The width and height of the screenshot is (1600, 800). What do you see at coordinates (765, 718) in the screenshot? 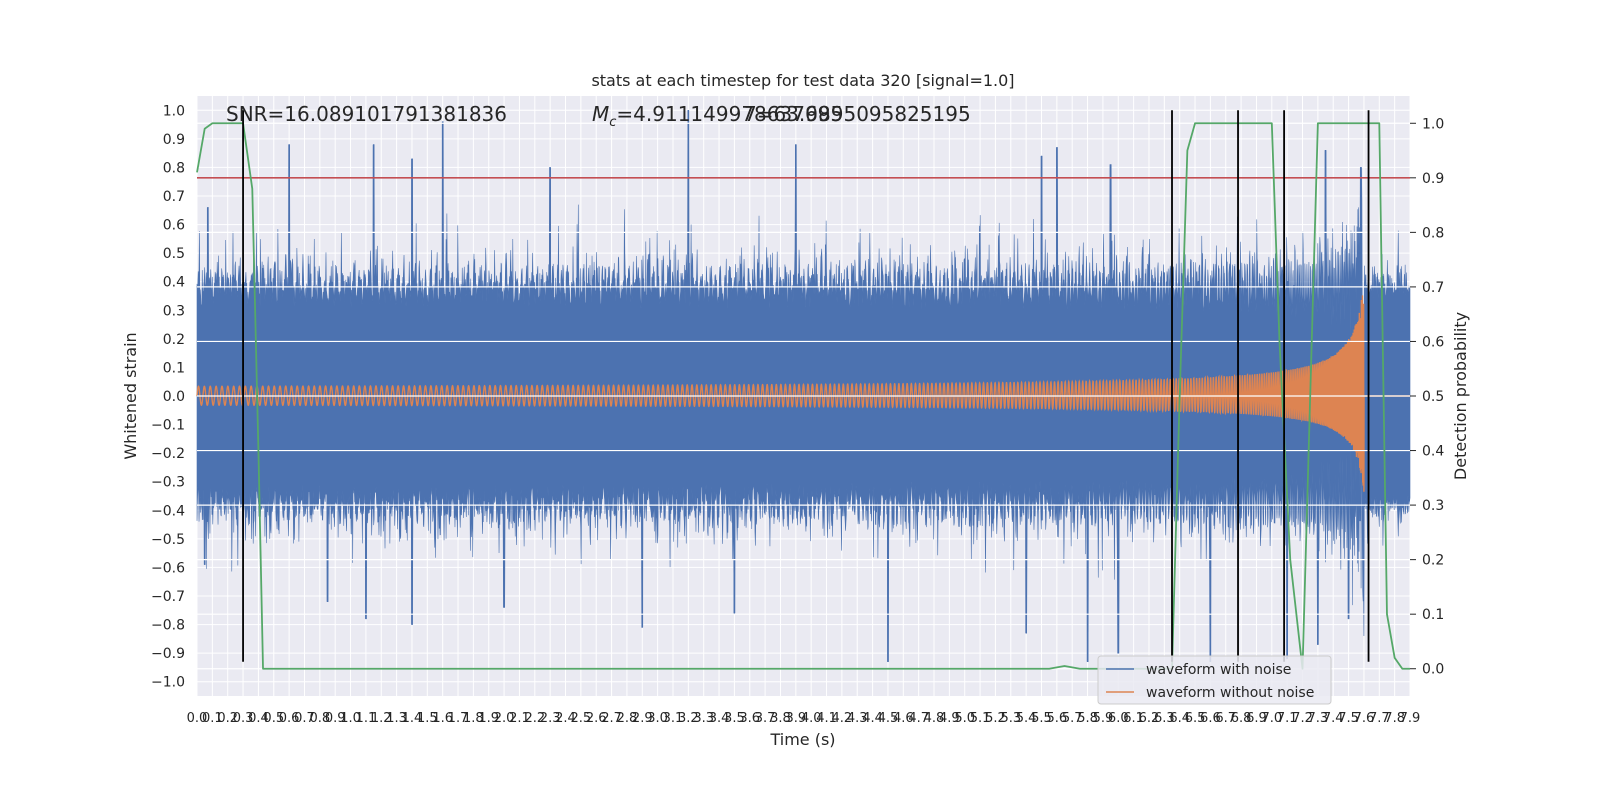
I see `x-tick-label-37: 3.7` at bounding box center [765, 718].